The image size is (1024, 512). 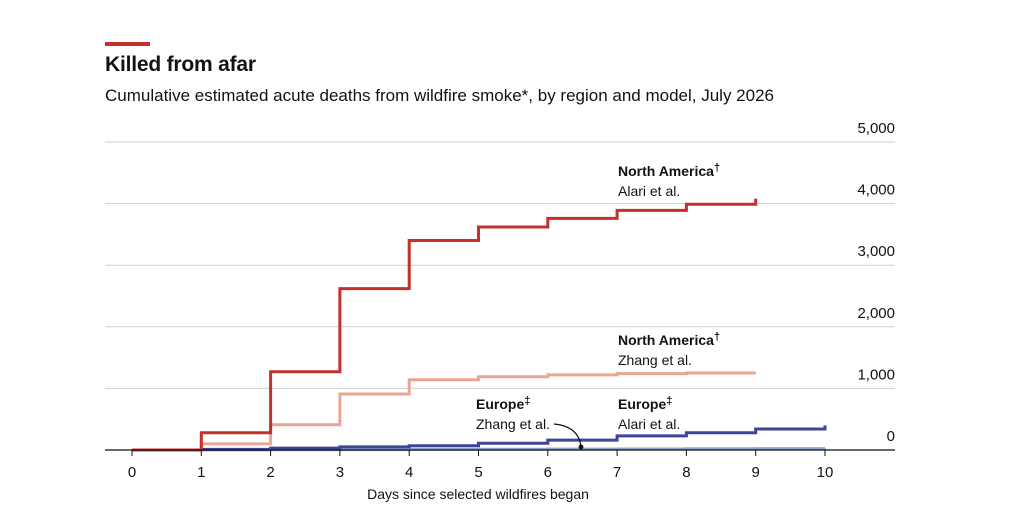 I want to click on x-tick-label: 6, so click(x=548, y=472).